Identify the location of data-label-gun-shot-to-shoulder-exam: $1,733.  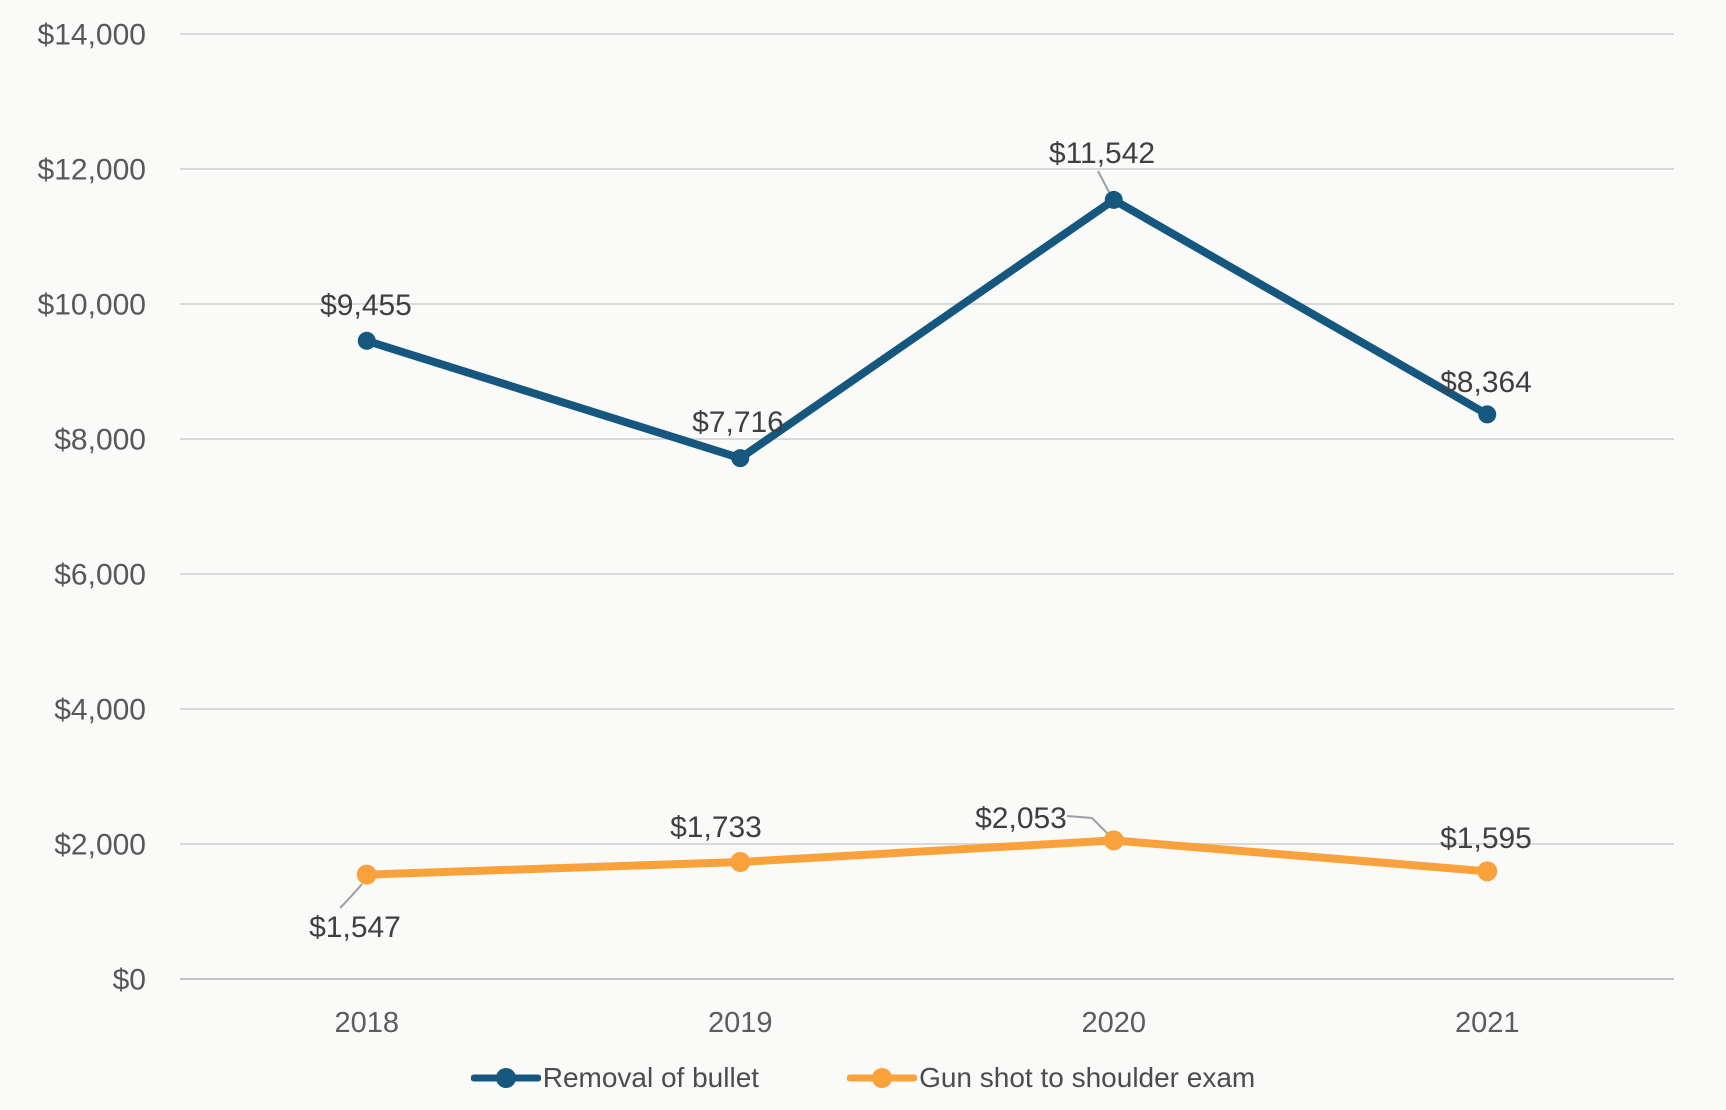
(716, 827).